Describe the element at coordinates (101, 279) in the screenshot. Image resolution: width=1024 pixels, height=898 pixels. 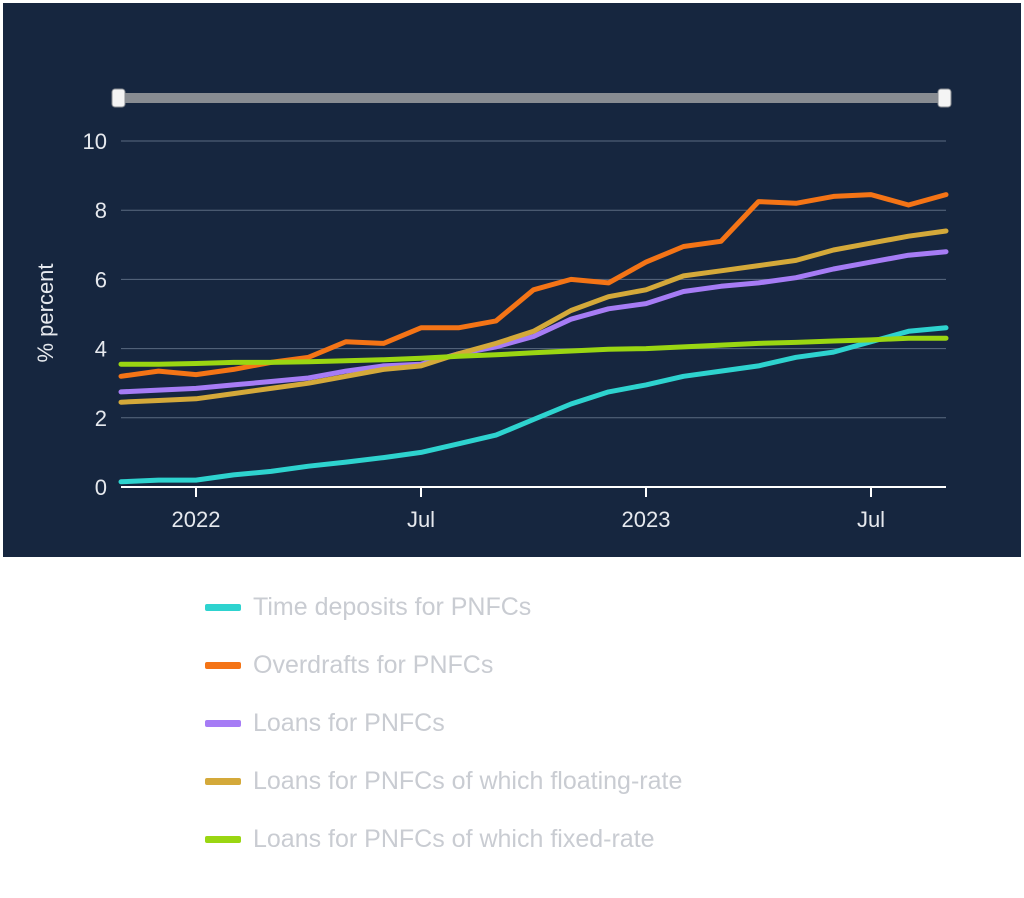
I see `y-tick-label: 6` at that location.